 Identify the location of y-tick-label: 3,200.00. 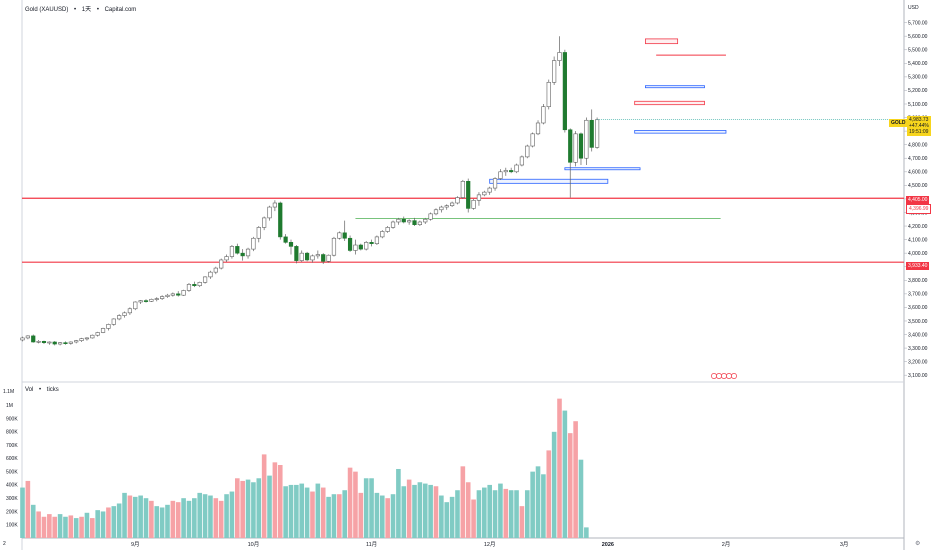
(918, 362).